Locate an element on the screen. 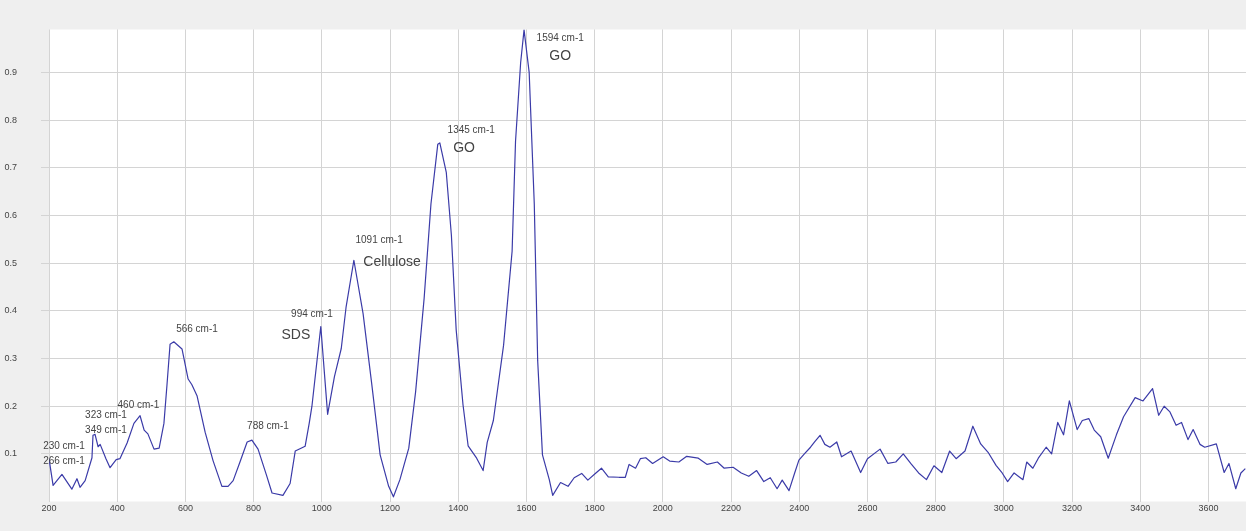  annotation: 1594 cm-1 is located at coordinates (560, 37).